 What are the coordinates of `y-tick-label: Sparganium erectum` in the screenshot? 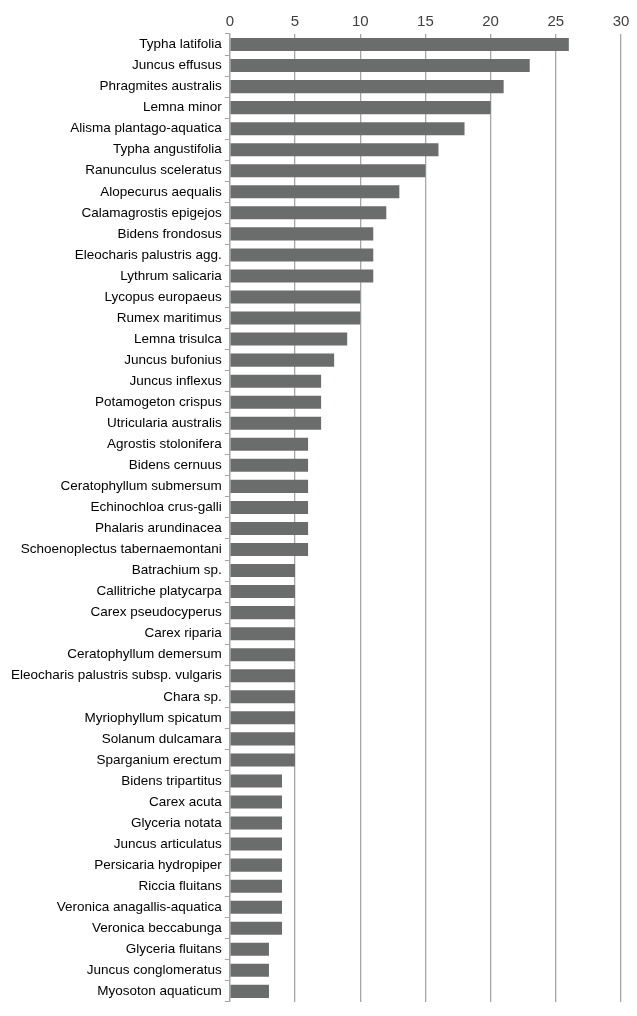 It's located at (159, 759).